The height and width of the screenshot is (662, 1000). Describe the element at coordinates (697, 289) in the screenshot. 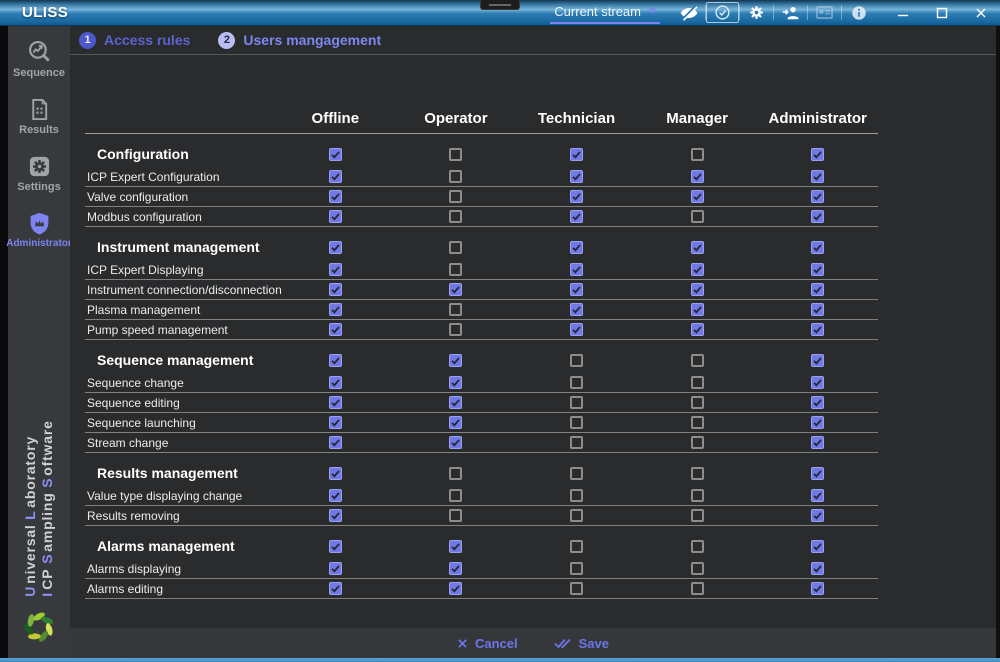

I see `checkbox-instrument-connection-disconnection-manager` at that location.